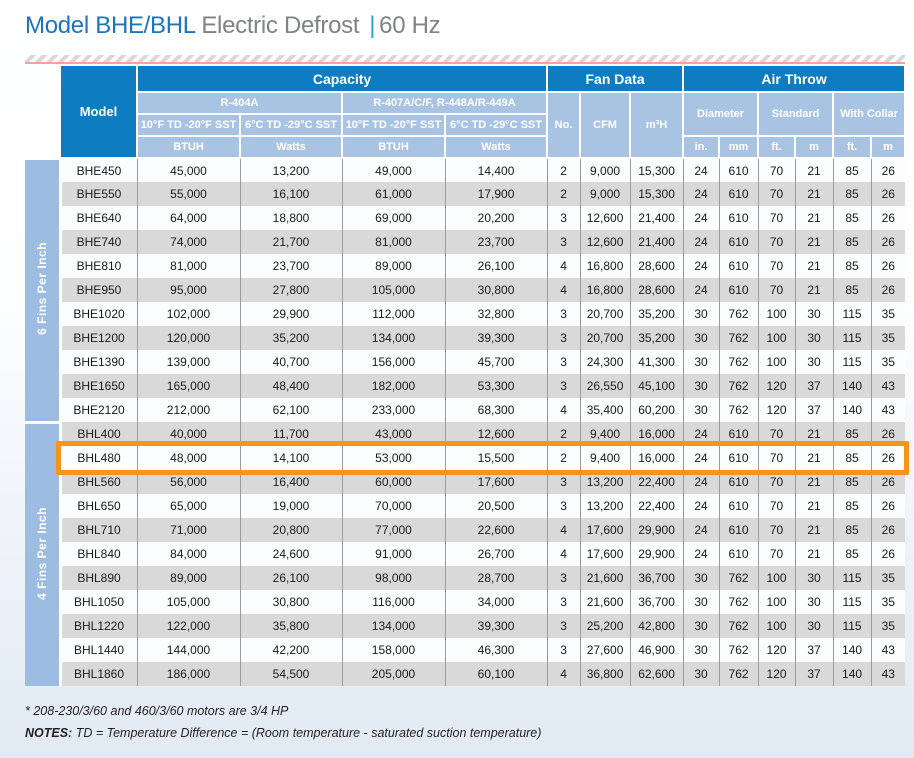 The height and width of the screenshot is (758, 914). I want to click on data-cell: 139,000, so click(188, 362).